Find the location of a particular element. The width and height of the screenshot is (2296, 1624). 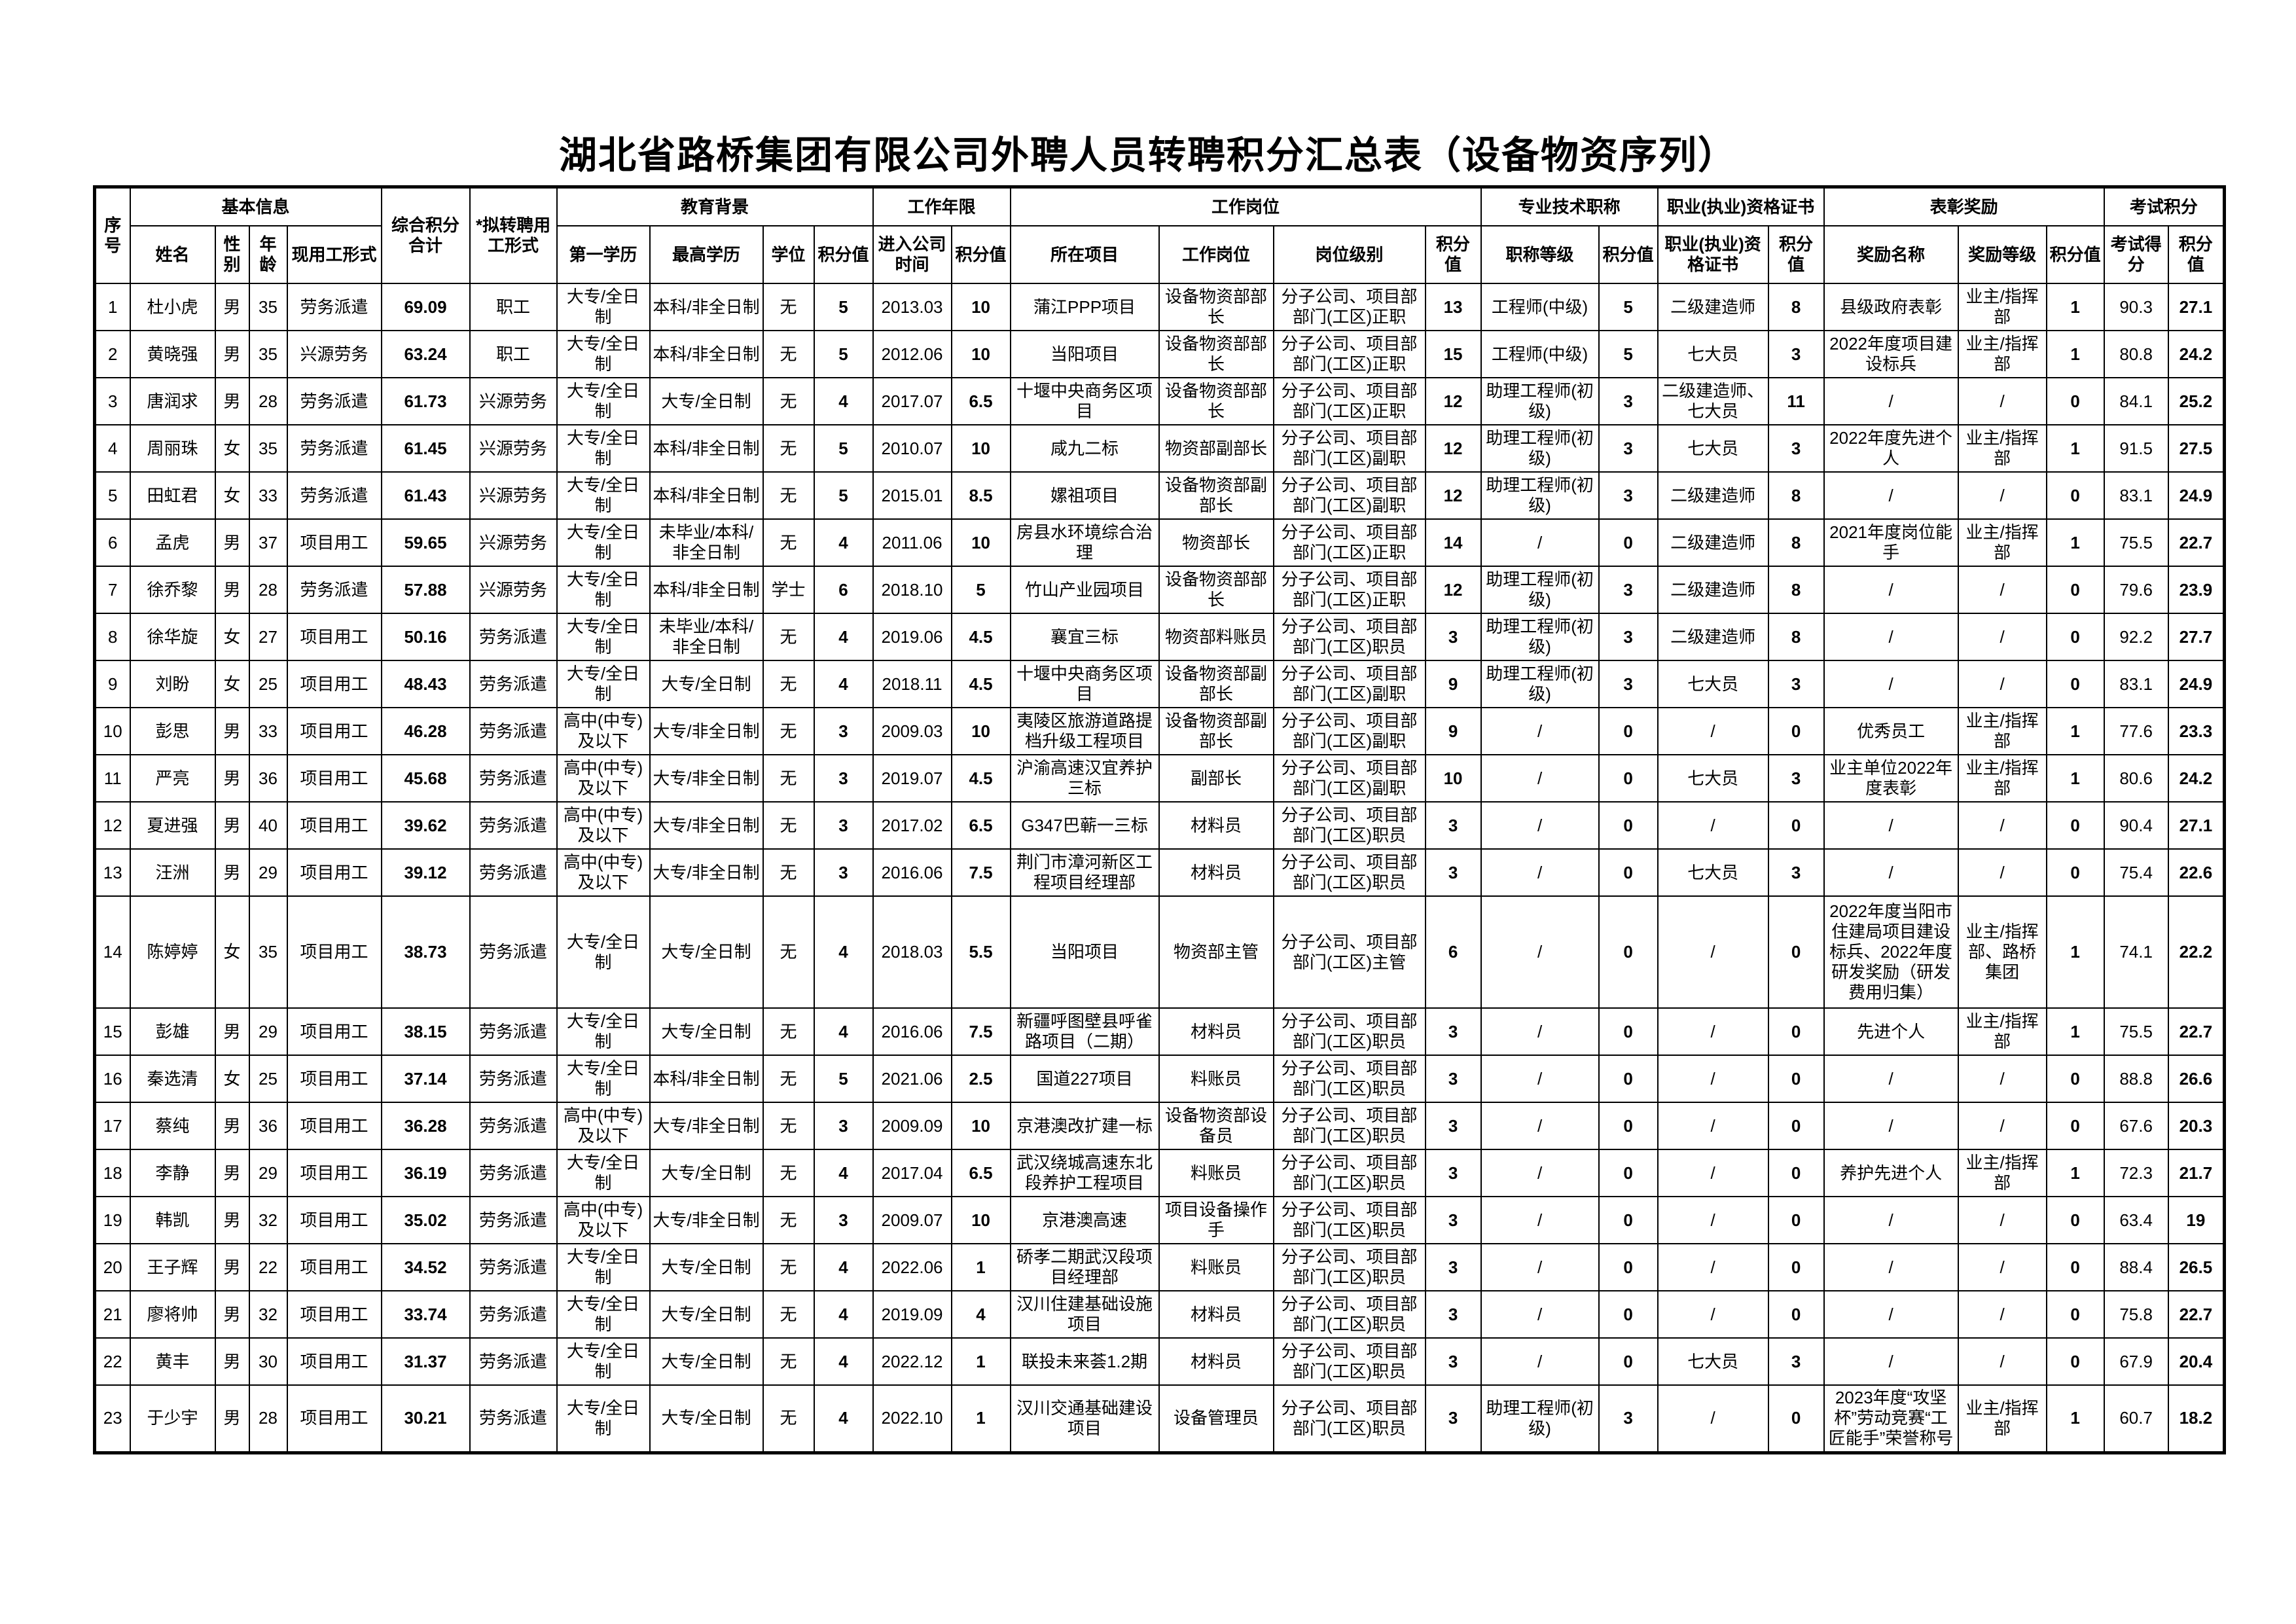

cell-name: 徐乔黎 is located at coordinates (172, 590).